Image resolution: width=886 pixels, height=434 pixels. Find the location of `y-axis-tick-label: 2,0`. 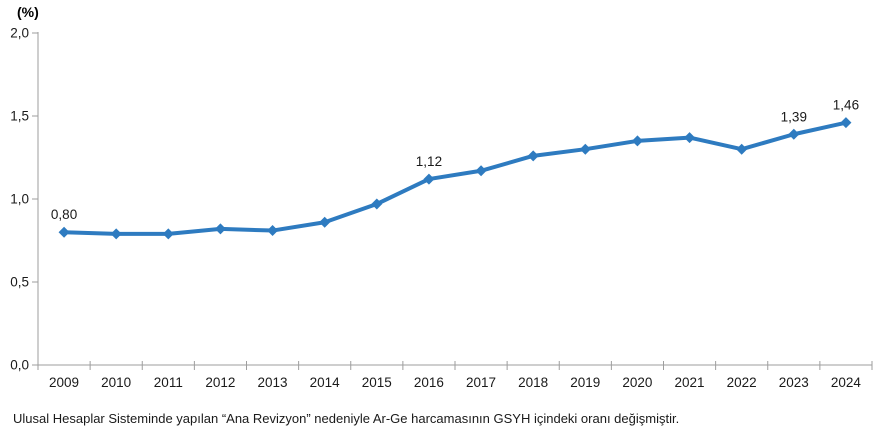

y-axis-tick-label: 2,0 is located at coordinates (19, 33).